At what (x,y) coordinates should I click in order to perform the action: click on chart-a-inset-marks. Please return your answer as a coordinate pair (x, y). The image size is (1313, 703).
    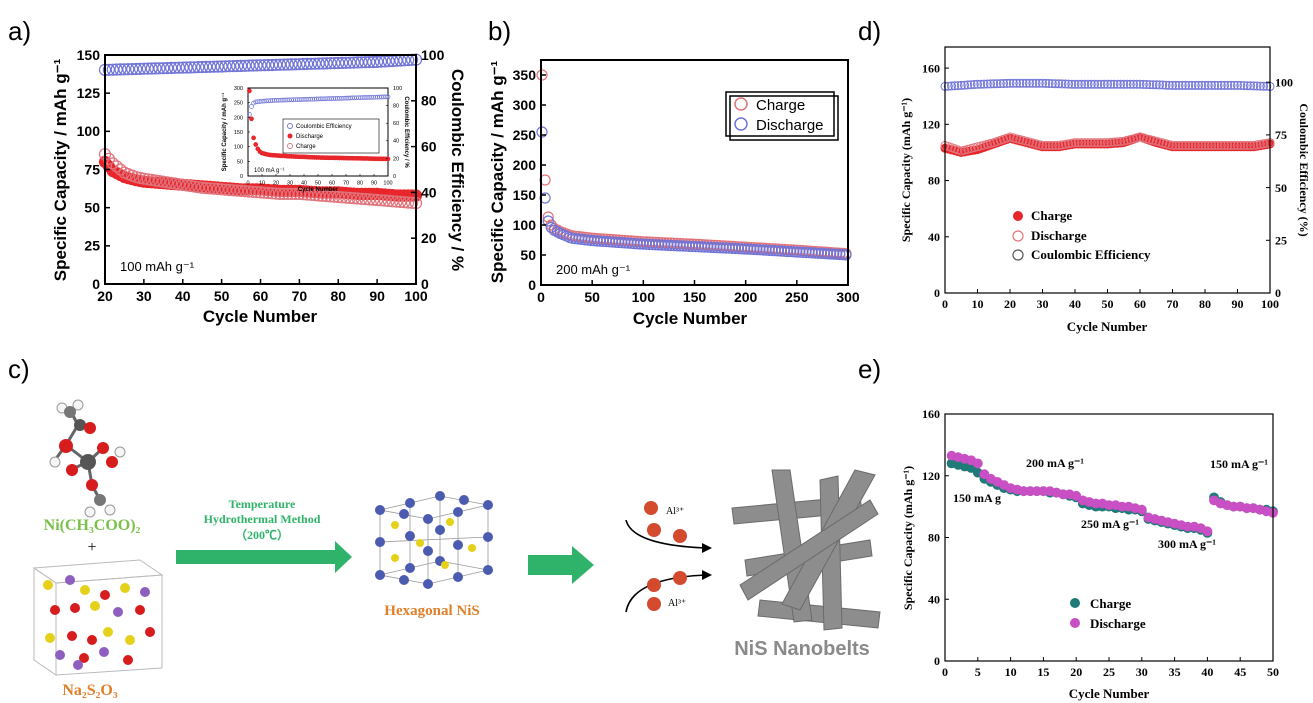
    Looking at the image, I should click on (319, 125).